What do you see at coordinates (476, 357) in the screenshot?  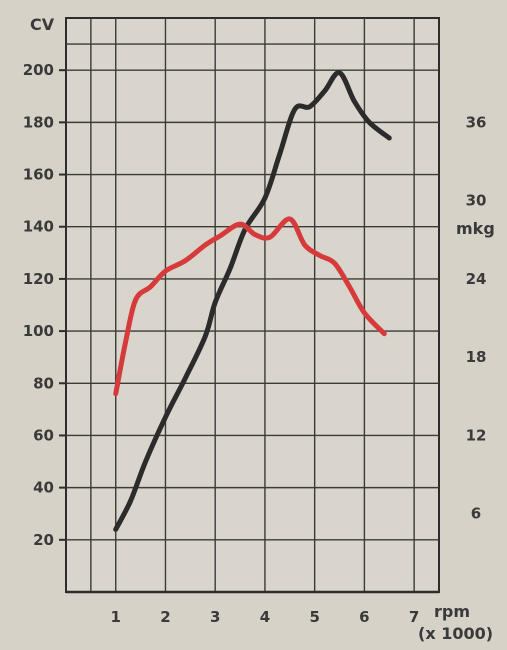 I see `y-right-tick-label: 18` at bounding box center [476, 357].